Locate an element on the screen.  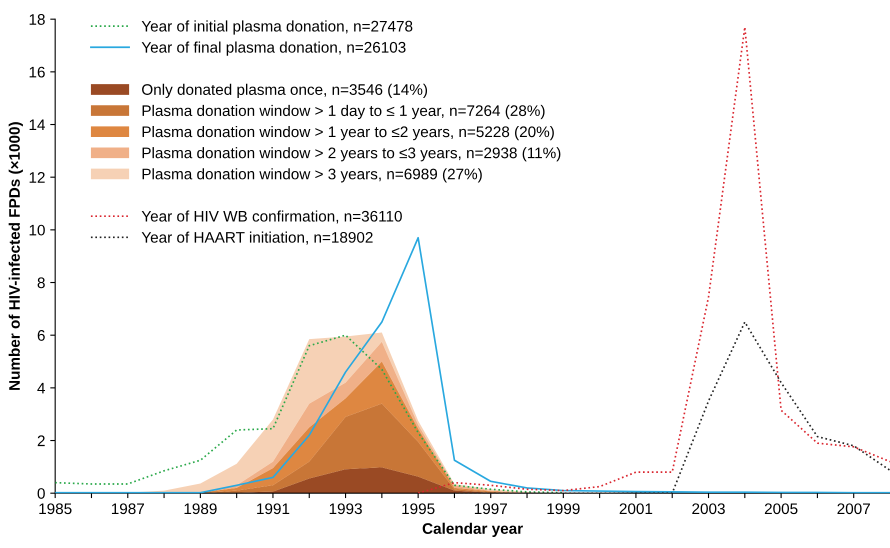
x-tick-label: 1995 is located at coordinates (418, 508).